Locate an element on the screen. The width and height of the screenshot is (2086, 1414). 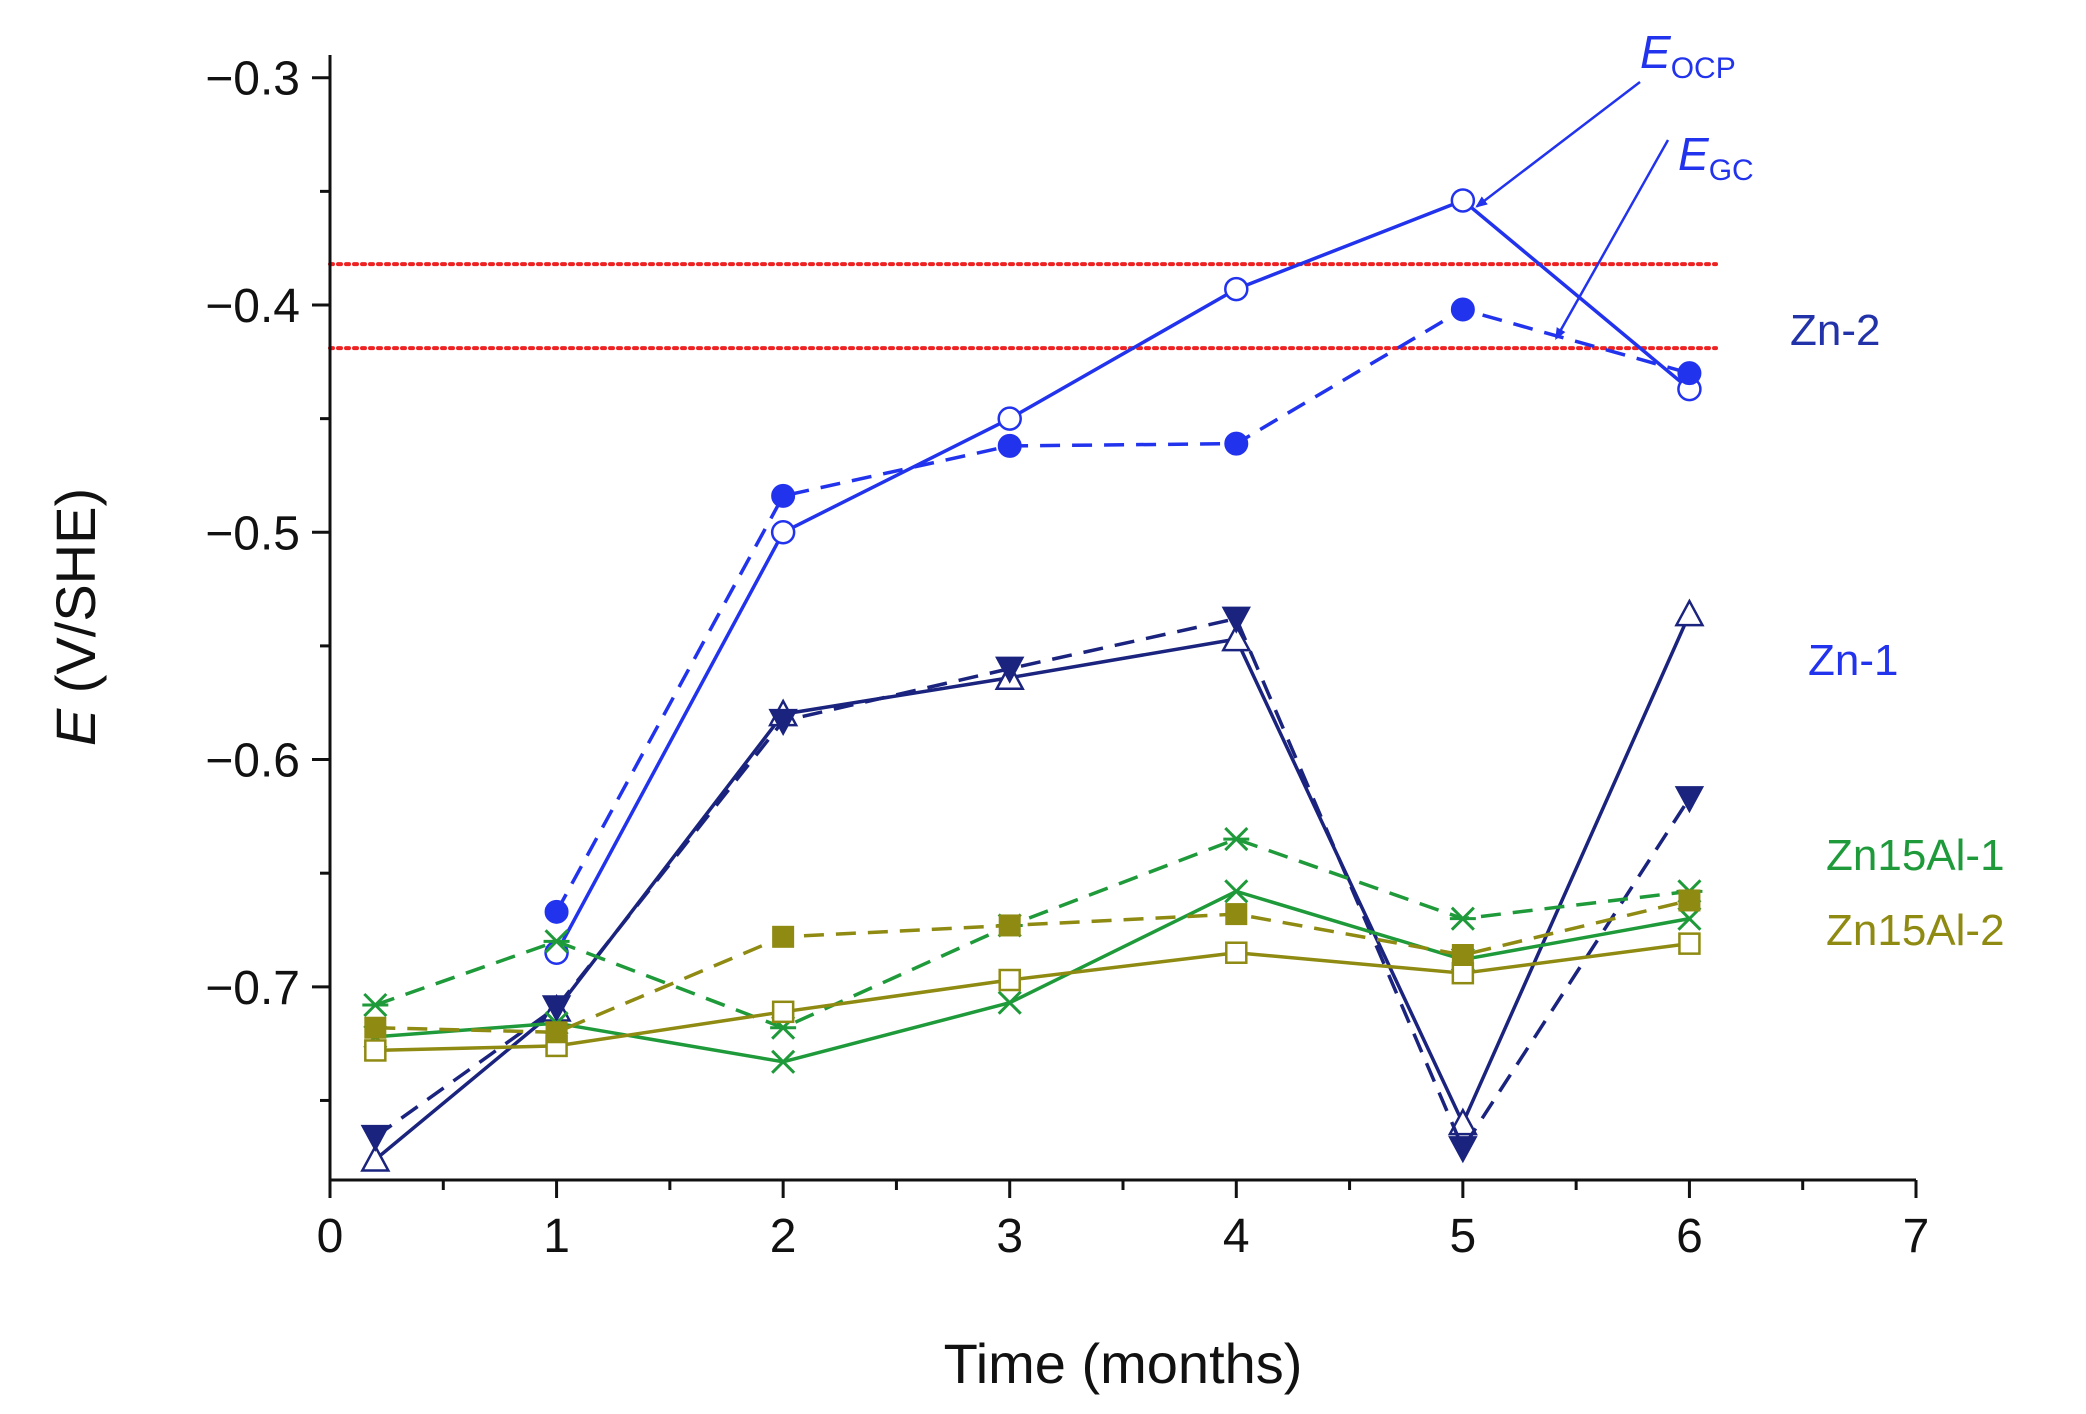
y-axis-title: E (V/SHE) is located at coordinates (75, 617).